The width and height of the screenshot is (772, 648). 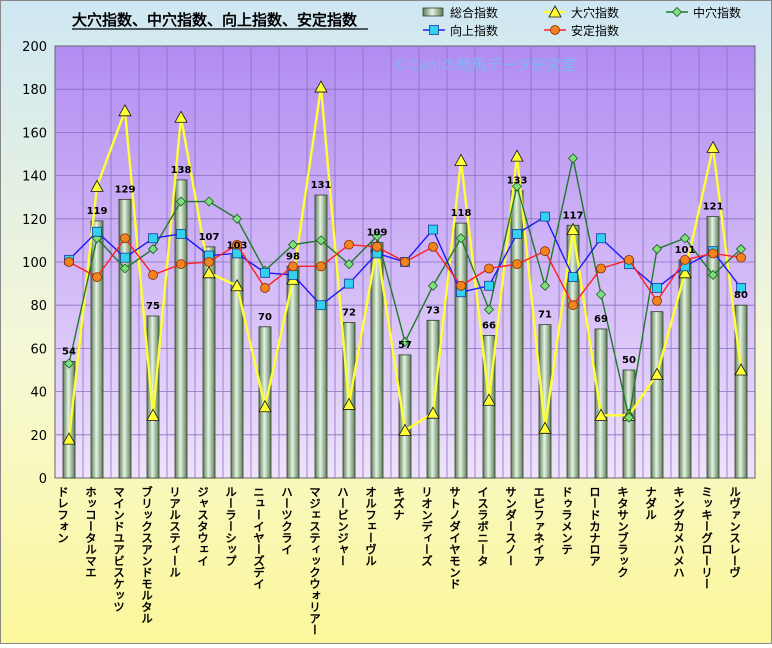 What do you see at coordinates (63, 515) in the screenshot?
I see `x-category-label: ドレフォン` at bounding box center [63, 515].